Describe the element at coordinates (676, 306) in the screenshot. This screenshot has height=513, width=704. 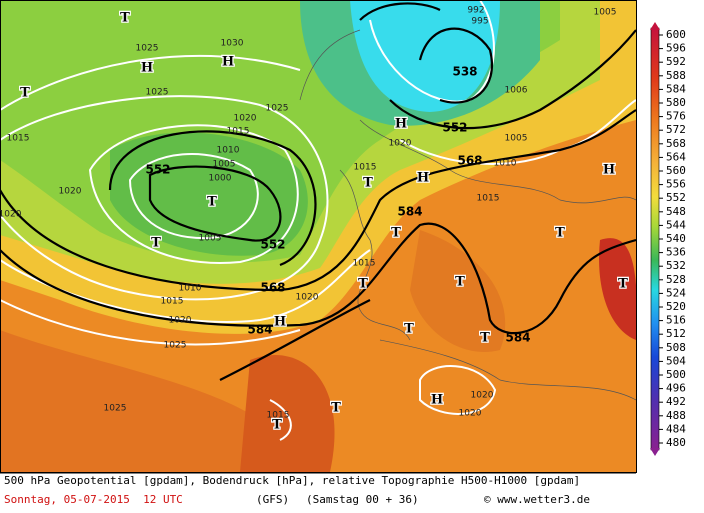
I see `legend-label: 520` at that location.